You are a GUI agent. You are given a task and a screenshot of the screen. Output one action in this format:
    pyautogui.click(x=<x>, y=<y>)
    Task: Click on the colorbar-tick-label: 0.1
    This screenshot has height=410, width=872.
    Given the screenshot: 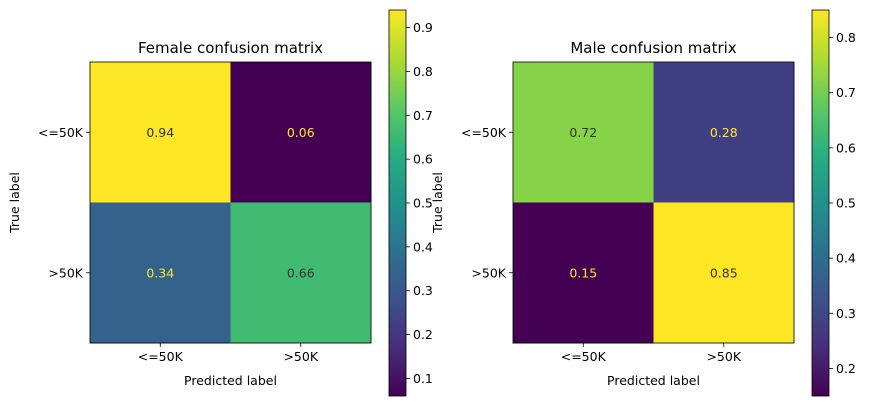 What is the action you would take?
    pyautogui.click(x=423, y=378)
    